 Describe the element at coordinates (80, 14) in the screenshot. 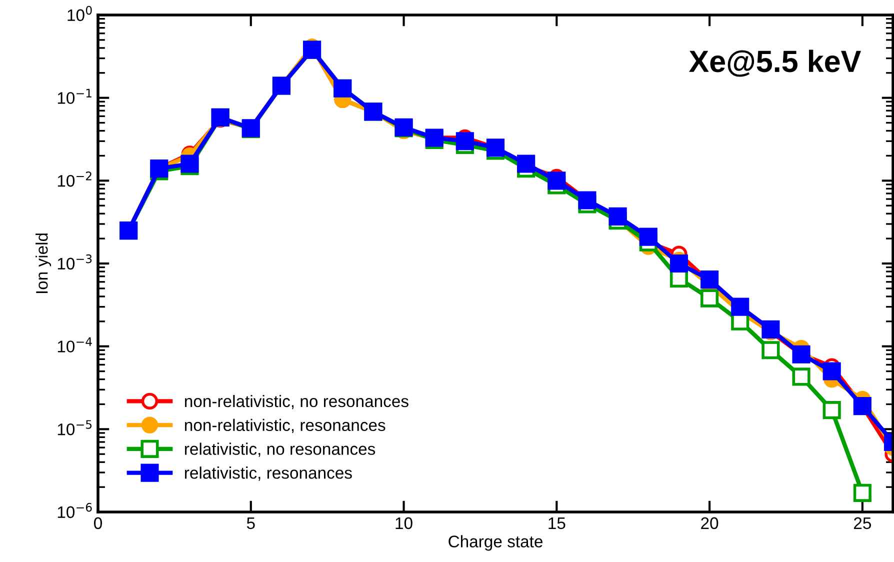

I see `y-tick-label: 10$^{0}$` at that location.